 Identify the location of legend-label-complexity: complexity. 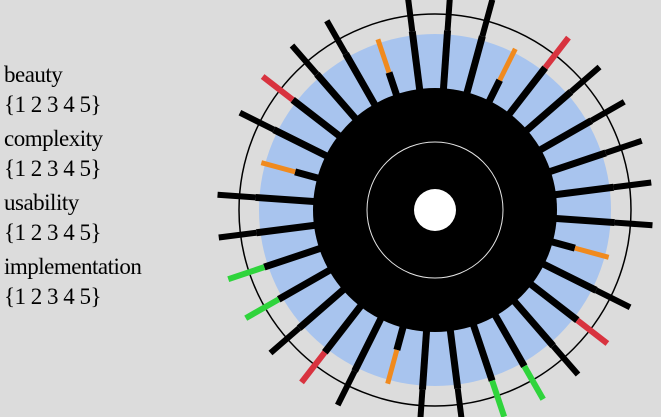
(53, 138).